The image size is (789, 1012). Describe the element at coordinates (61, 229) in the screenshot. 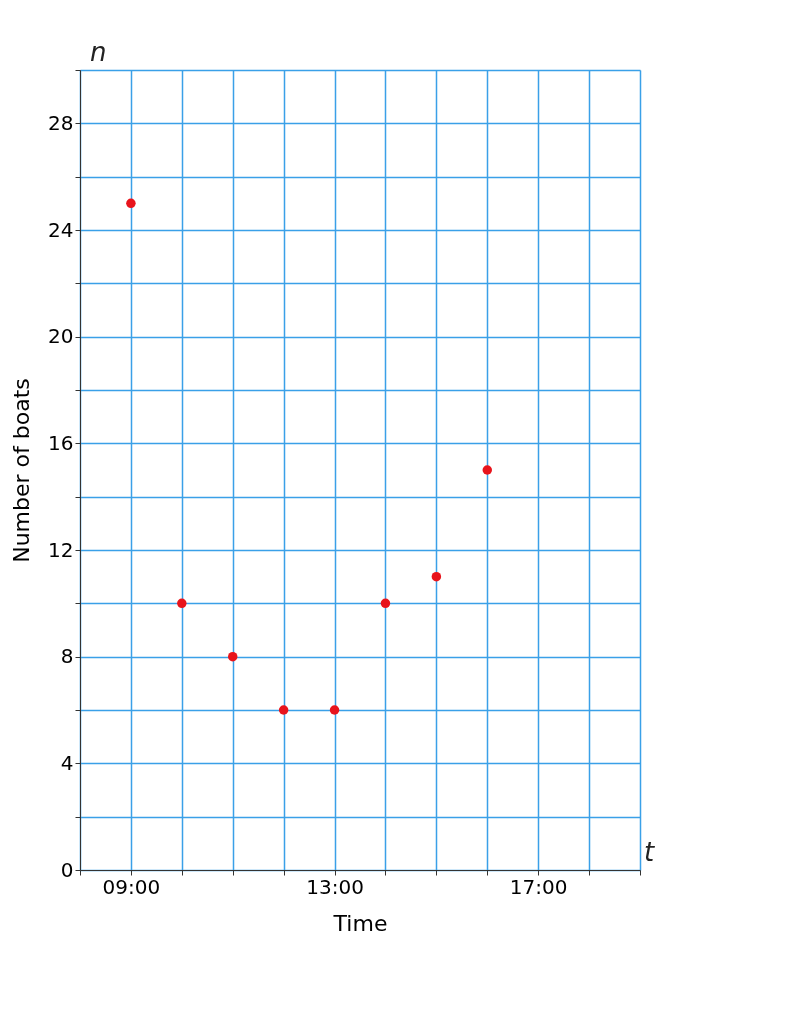

I see `y-tick-label: 24` at that location.